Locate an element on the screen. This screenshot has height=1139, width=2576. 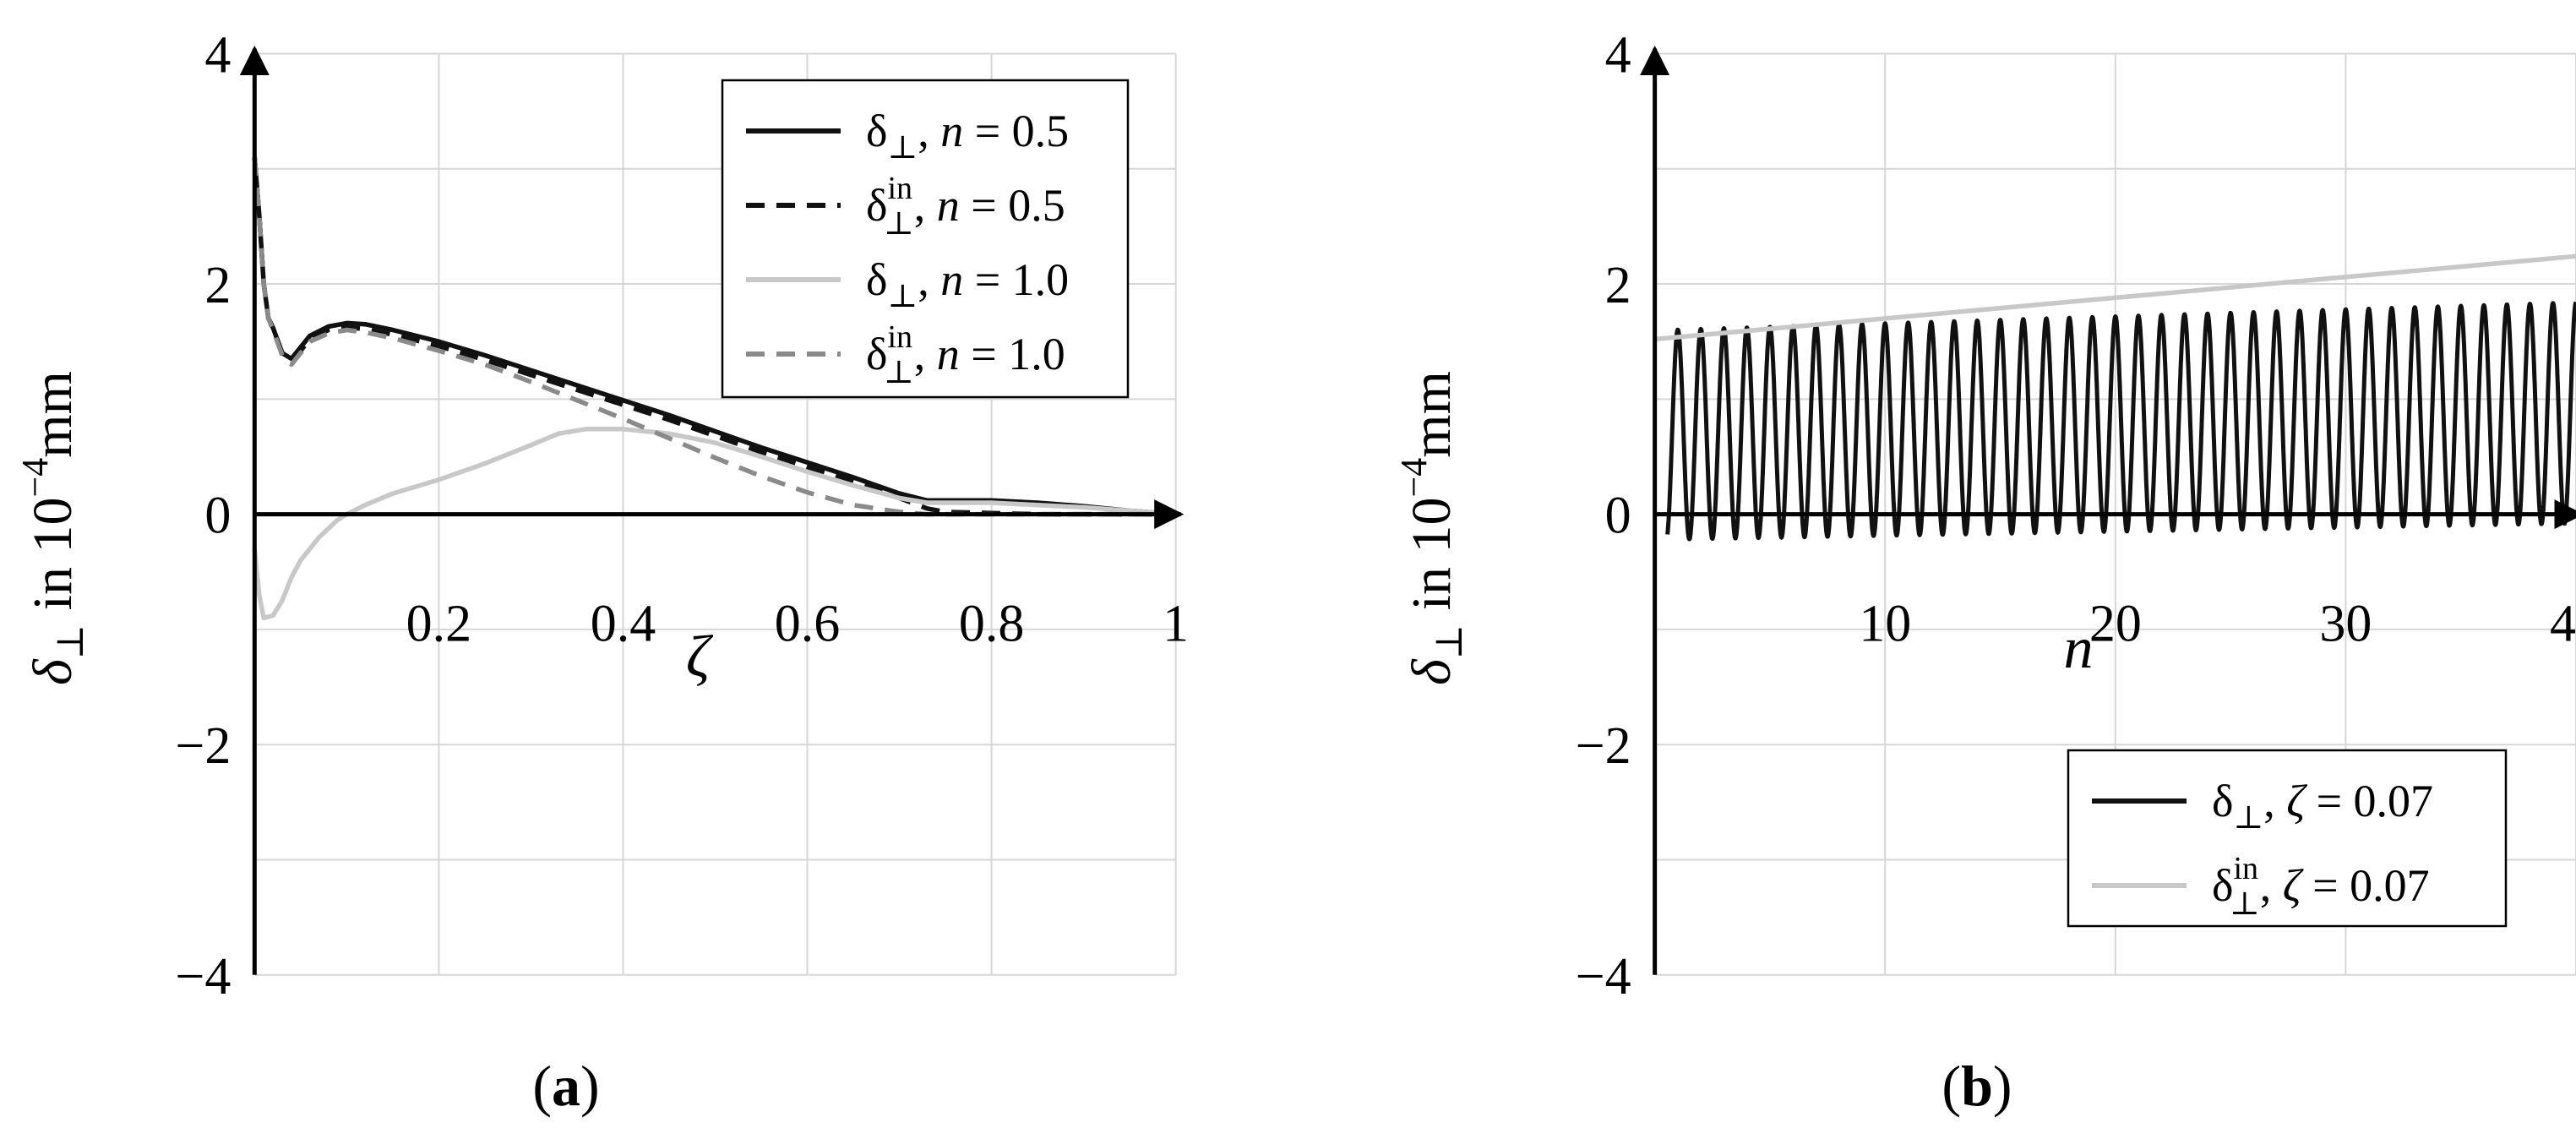
x-axis-label: n is located at coordinates (2079, 648).